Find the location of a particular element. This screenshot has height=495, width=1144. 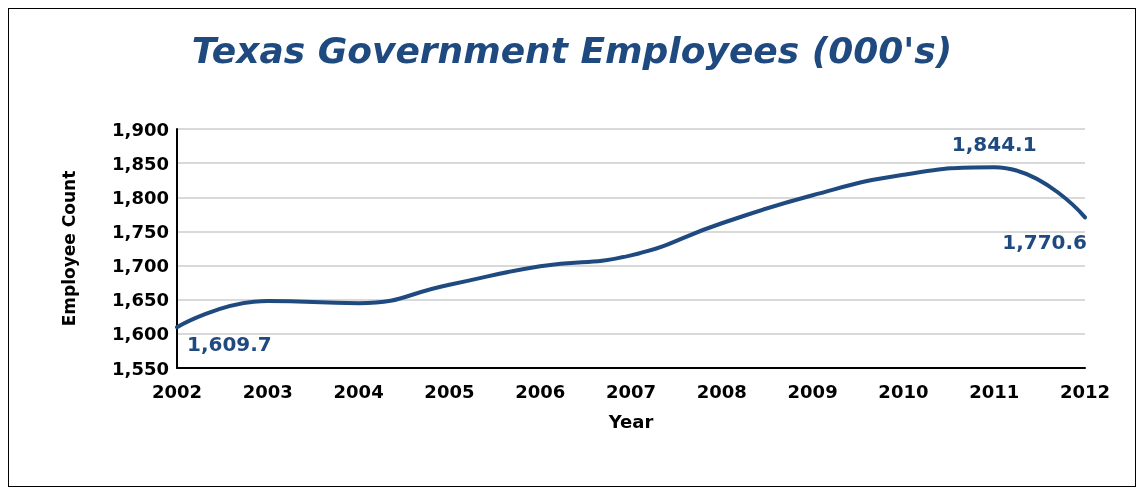

x-tick-label: 2006 is located at coordinates (540, 391).